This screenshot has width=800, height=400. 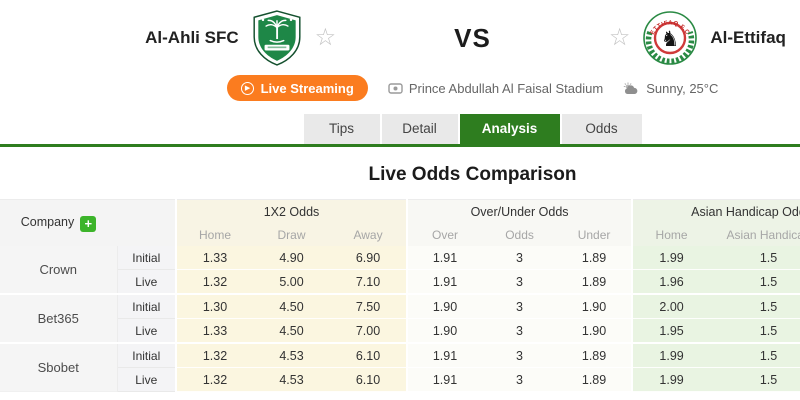 What do you see at coordinates (292, 211) in the screenshot?
I see `group-header-1x2: 1X2 Odds` at bounding box center [292, 211].